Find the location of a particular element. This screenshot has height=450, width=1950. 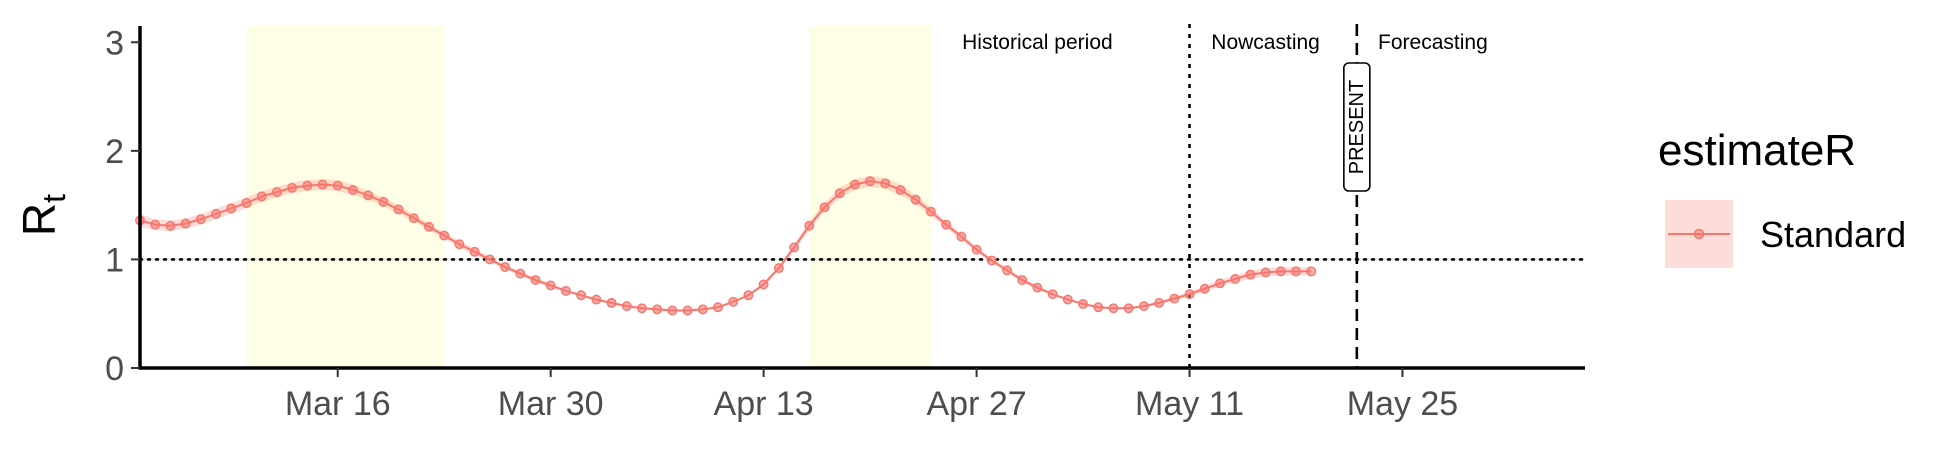

legend: estimateR Standard is located at coordinates (1782, 197).